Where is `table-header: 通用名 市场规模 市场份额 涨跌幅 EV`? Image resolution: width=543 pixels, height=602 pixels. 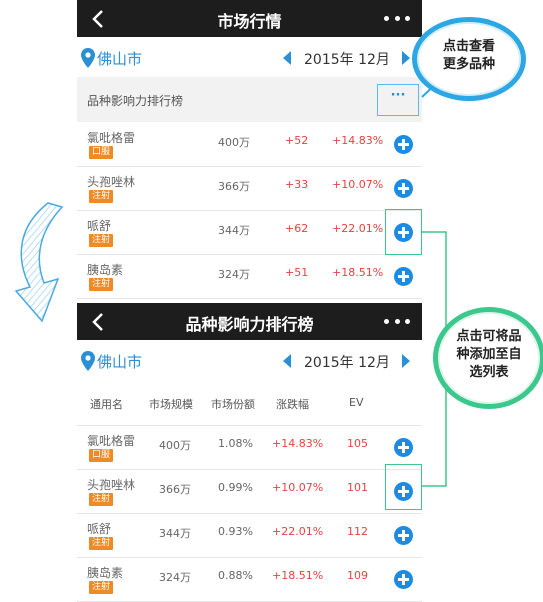 table-header: 通用名 市场规模 市场份额 涨跌幅 EV is located at coordinates (249, 403).